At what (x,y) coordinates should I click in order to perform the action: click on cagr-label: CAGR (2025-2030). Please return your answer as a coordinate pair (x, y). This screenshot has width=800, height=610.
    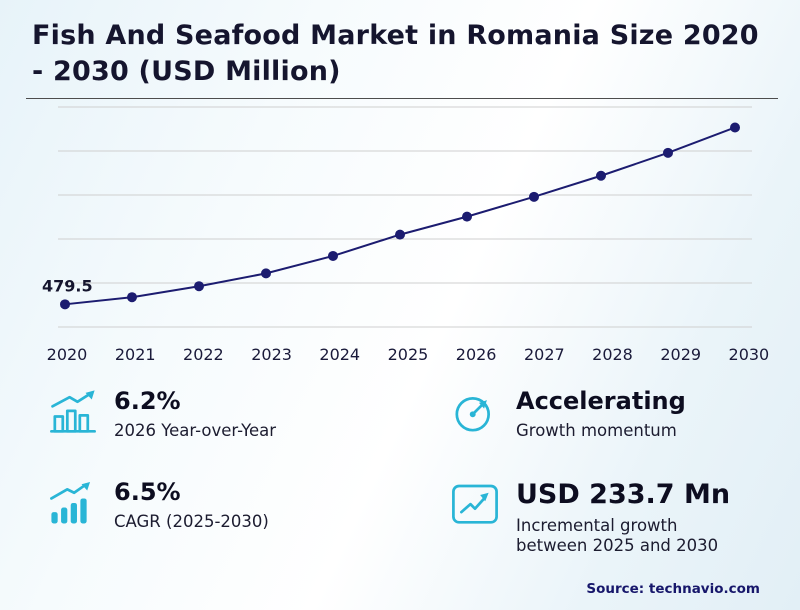
    Looking at the image, I should click on (191, 522).